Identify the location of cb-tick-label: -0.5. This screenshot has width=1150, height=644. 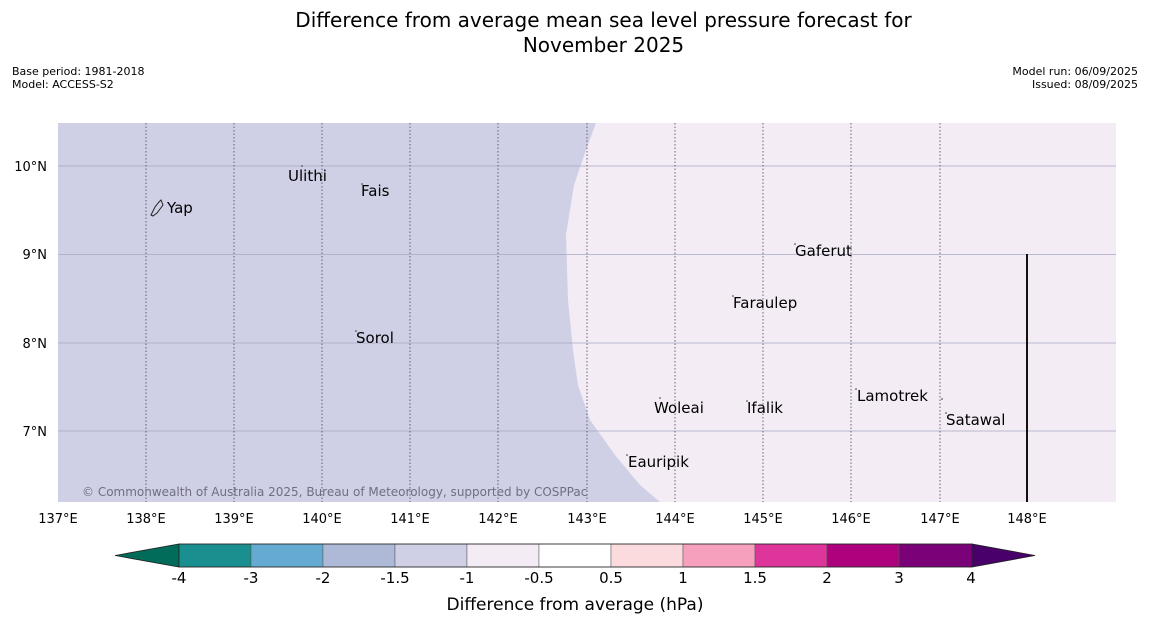
(538, 578).